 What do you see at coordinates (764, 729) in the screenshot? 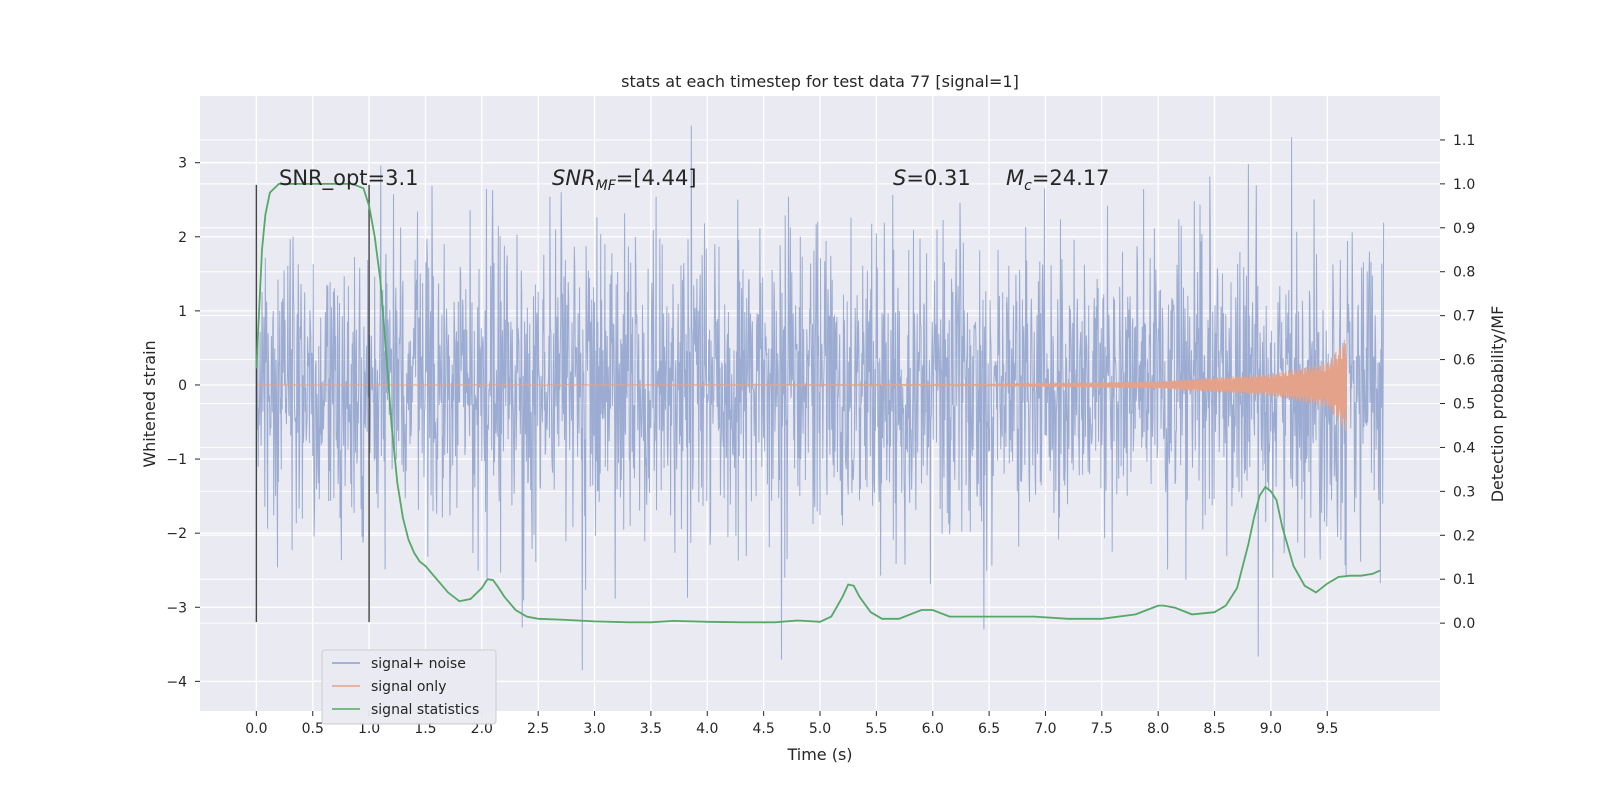
I see `x-tick-label-9: 4.5` at bounding box center [764, 729].